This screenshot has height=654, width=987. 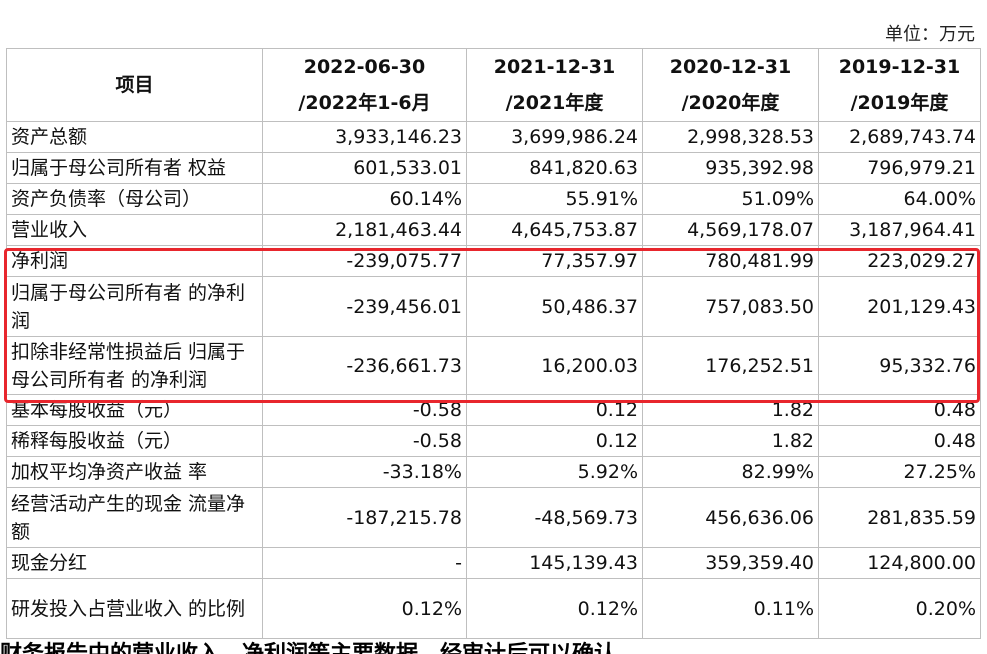 What do you see at coordinates (364, 365) in the screenshot?
I see `row-value: -236,661.73` at bounding box center [364, 365].